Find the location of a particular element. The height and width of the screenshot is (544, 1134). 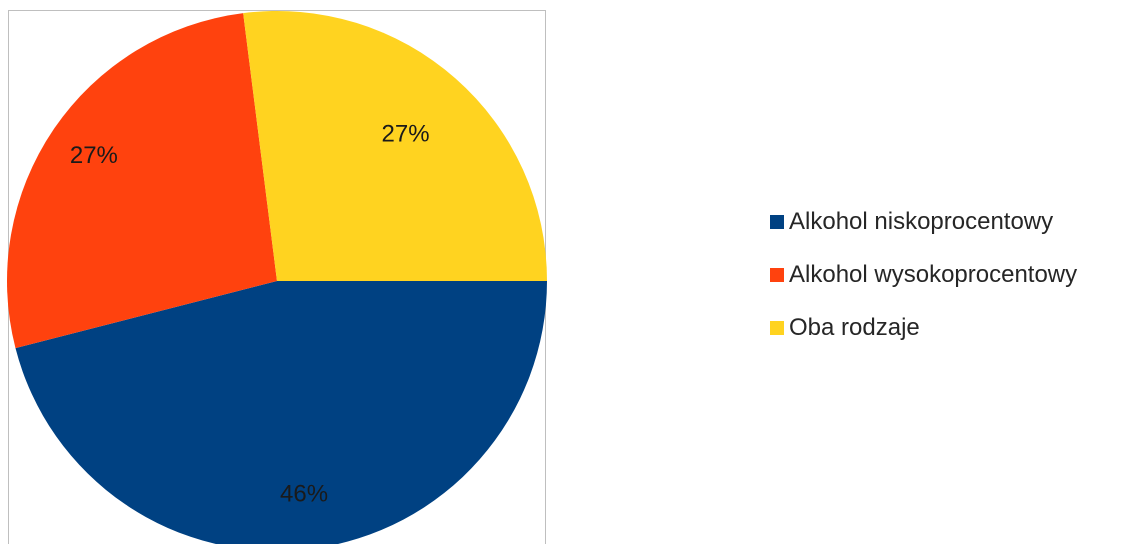

legend-label: Alkohol niskoprocentowy is located at coordinates (921, 221).